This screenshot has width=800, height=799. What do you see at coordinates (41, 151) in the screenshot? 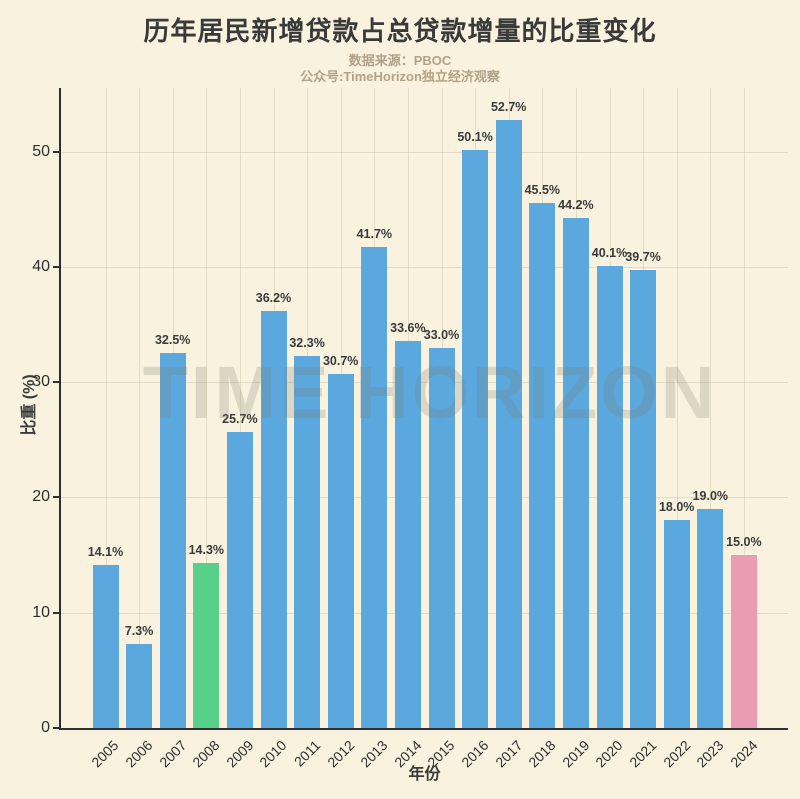
I see `y-tick-label: 50` at bounding box center [41, 151].